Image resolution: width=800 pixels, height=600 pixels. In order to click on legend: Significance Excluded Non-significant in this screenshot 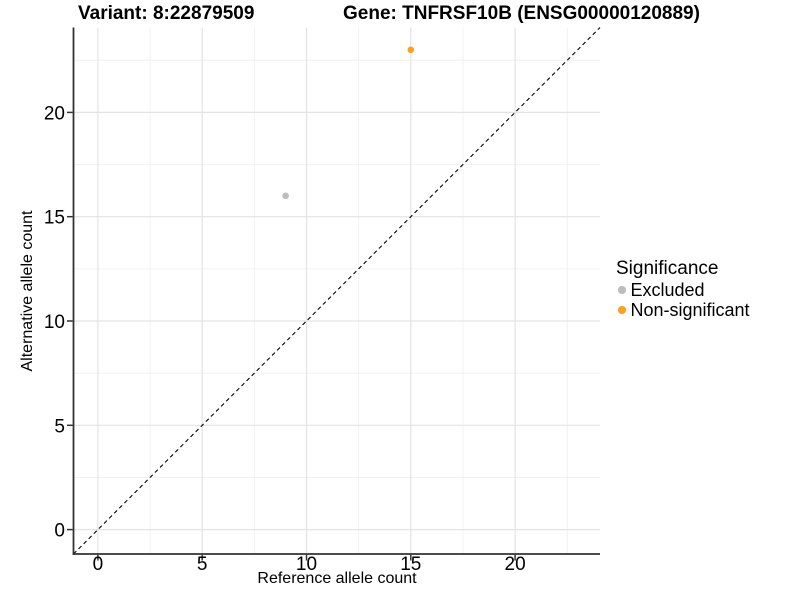, I will do `click(682, 289)`.